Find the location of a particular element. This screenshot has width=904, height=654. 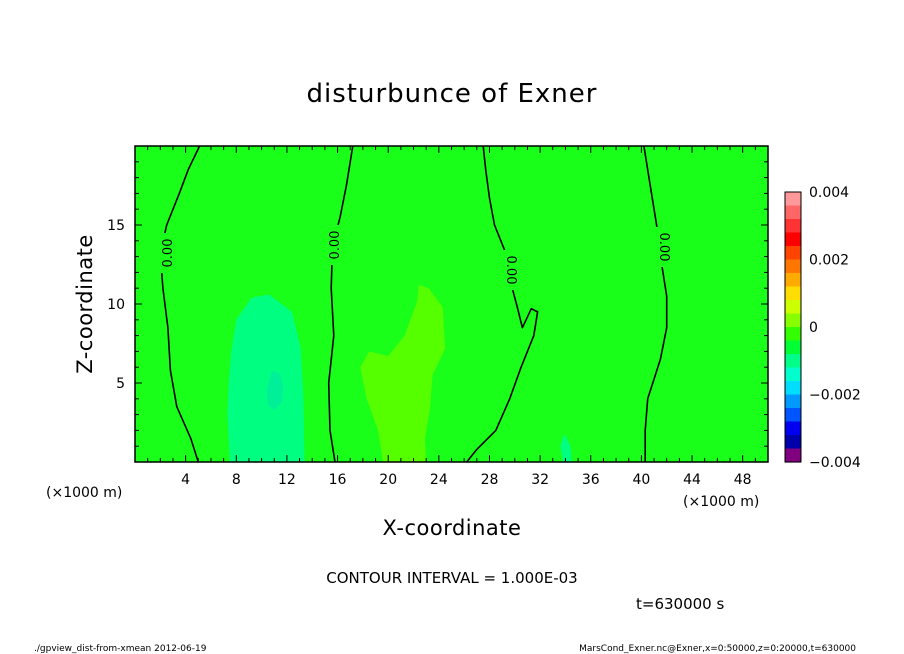

colorbar-tick-label: 0.002 is located at coordinates (829, 261).